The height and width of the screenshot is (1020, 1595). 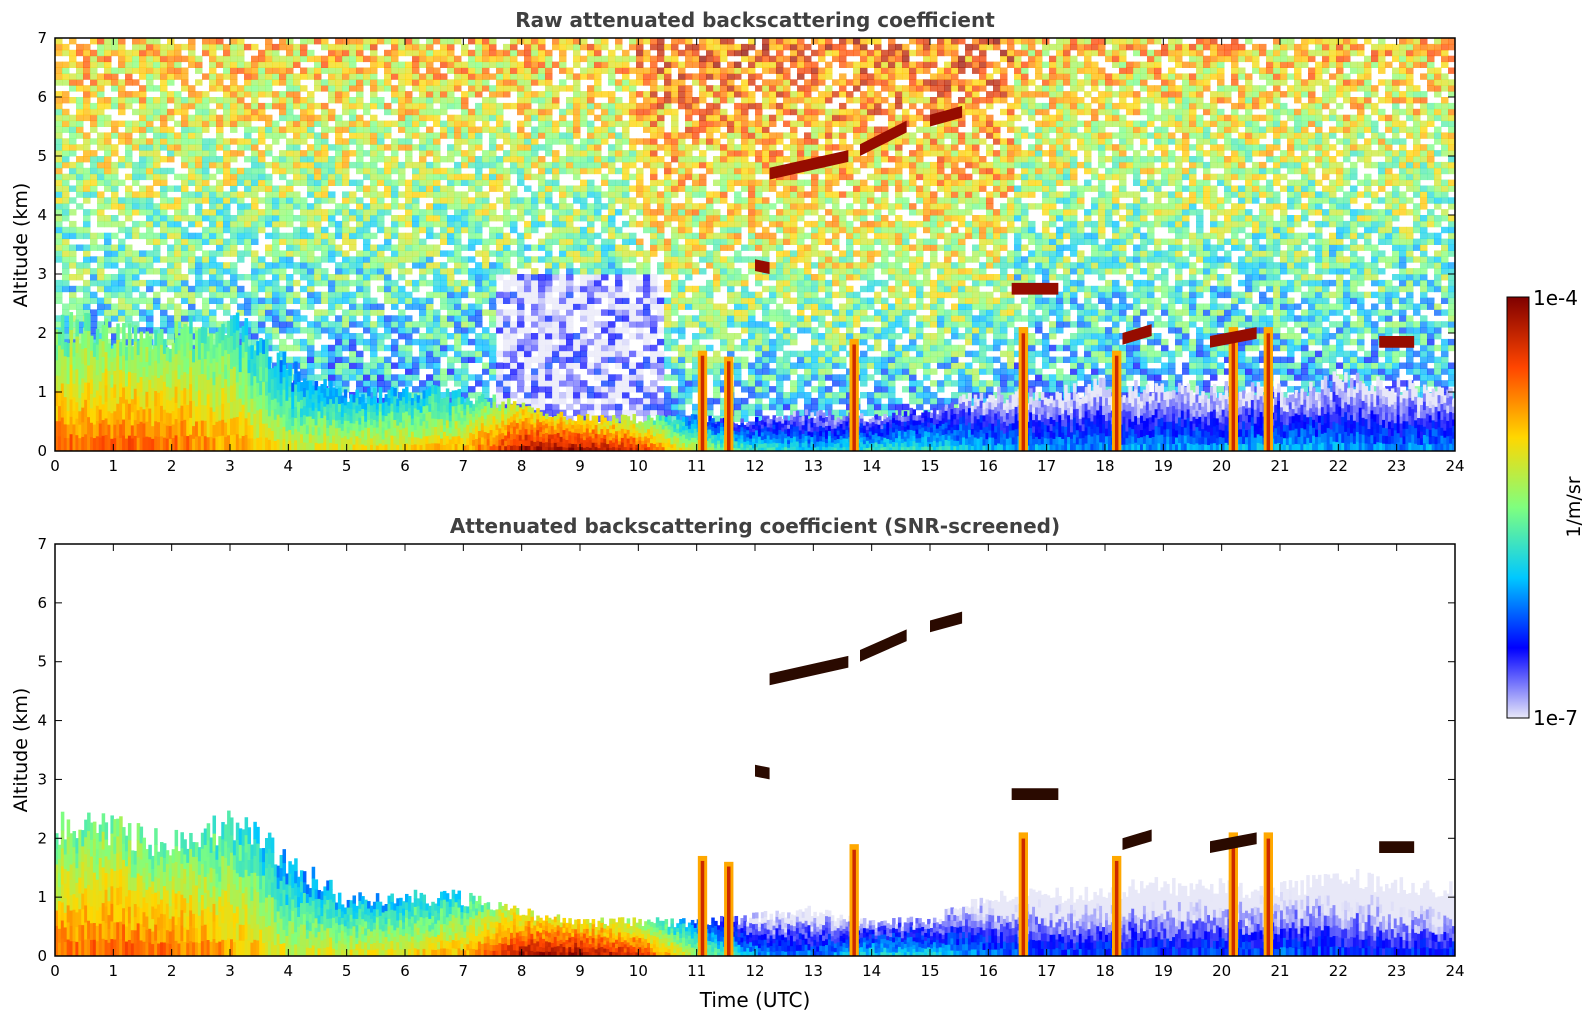 I want to click on x-tick-label: 13, so click(x=813, y=466).